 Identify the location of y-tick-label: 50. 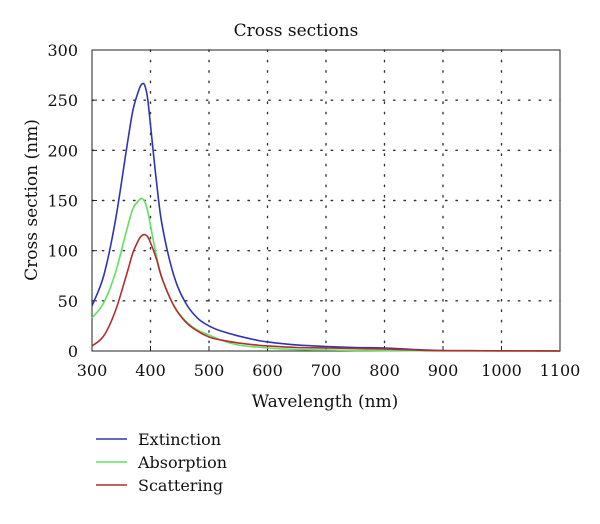
(68, 301).